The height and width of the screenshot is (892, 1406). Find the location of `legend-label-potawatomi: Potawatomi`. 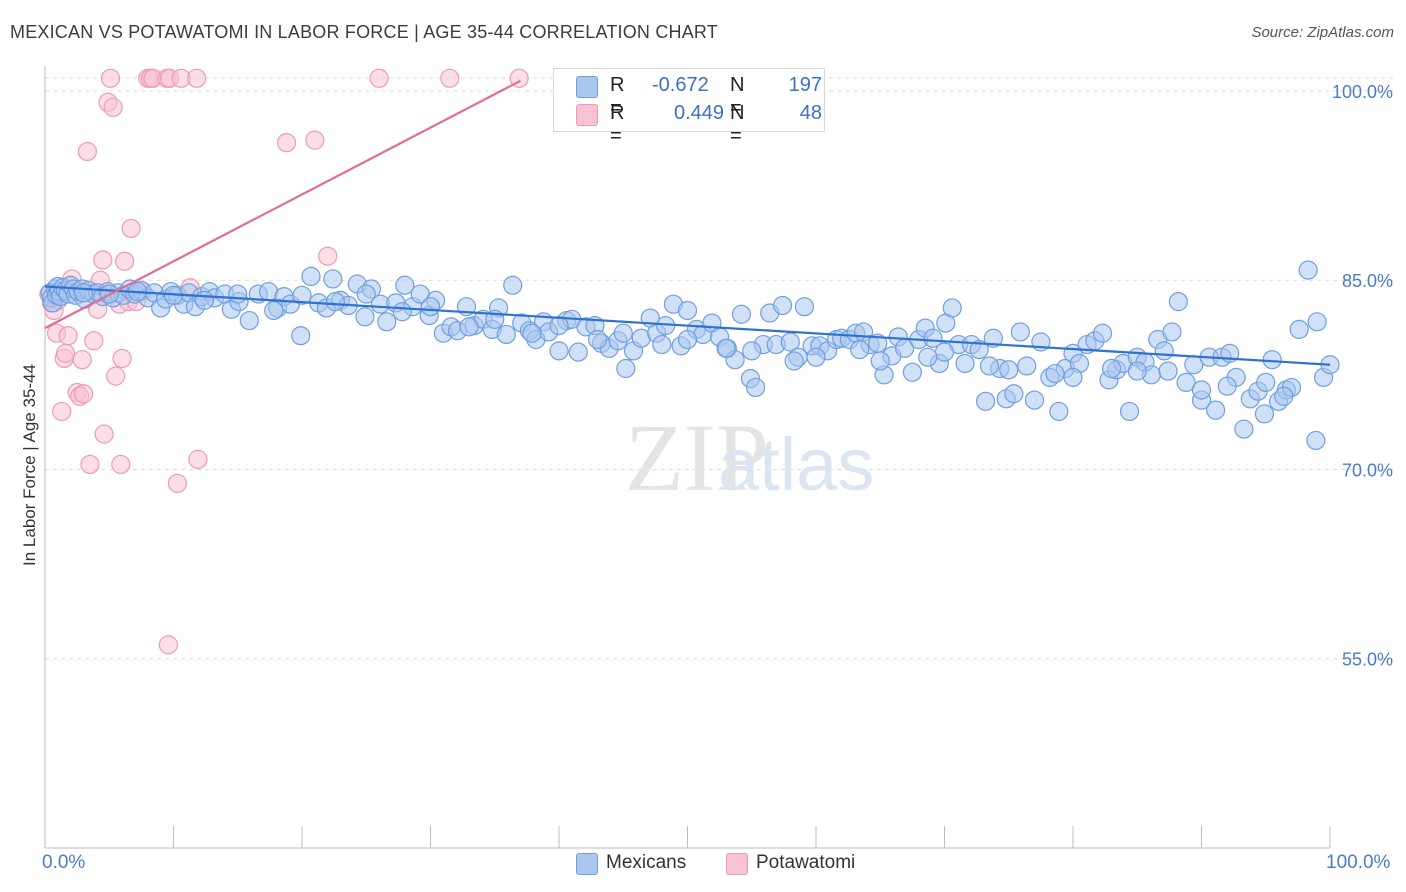

legend-label-potawatomi: Potawatomi is located at coordinates (806, 862).